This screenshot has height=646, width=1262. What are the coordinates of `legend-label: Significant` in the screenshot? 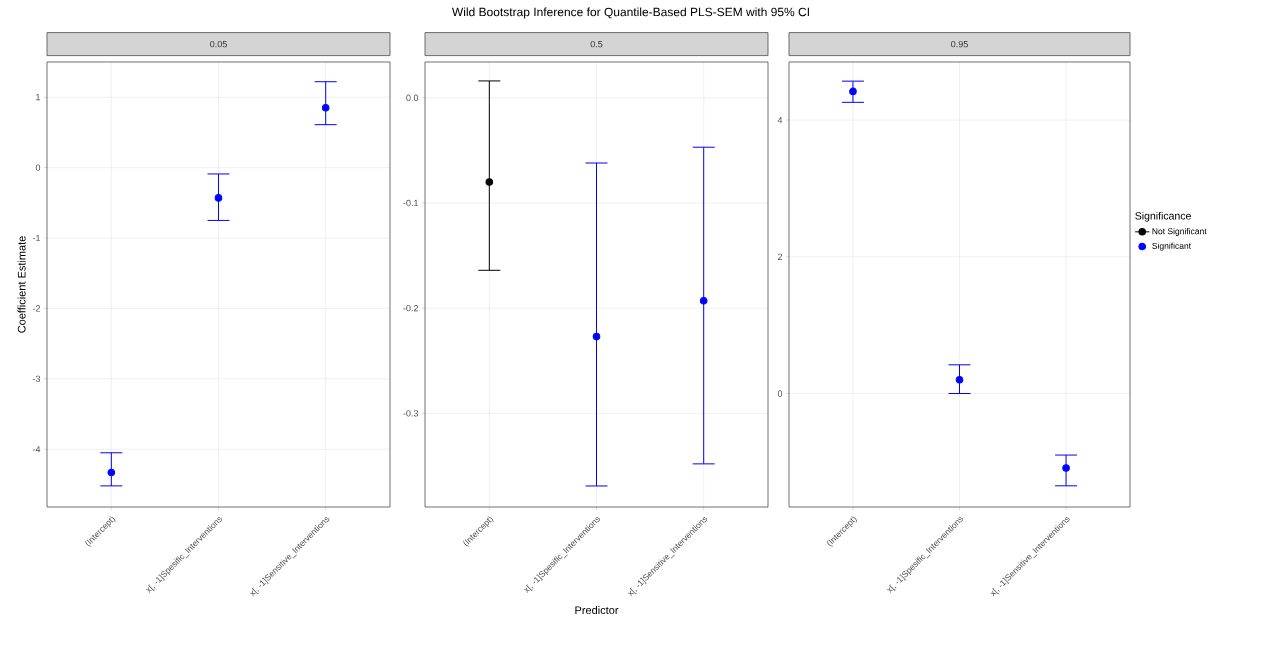 It's located at (1171, 246).